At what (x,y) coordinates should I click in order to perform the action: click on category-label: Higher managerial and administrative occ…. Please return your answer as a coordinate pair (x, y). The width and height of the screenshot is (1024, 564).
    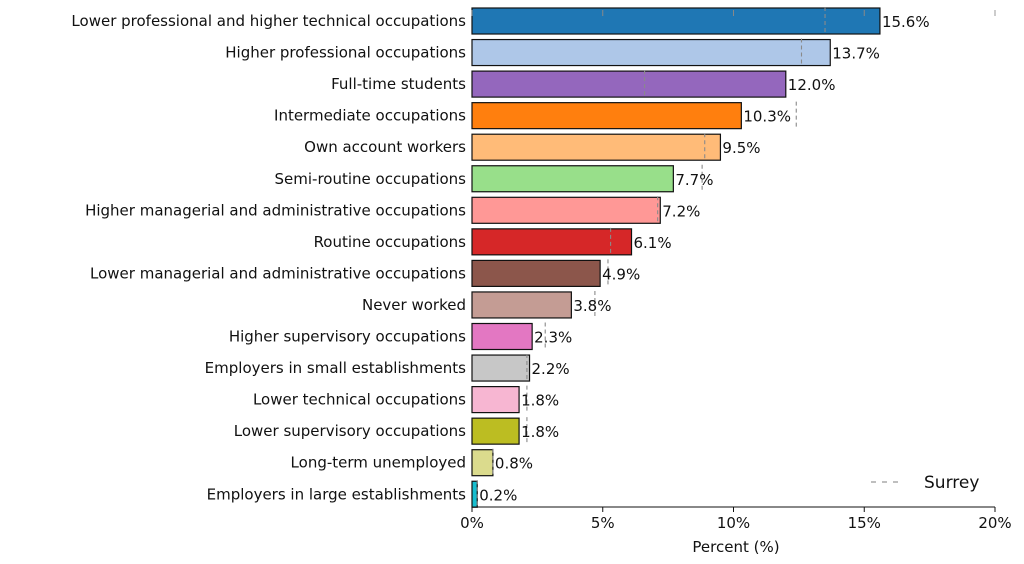
    Looking at the image, I should click on (275, 210).